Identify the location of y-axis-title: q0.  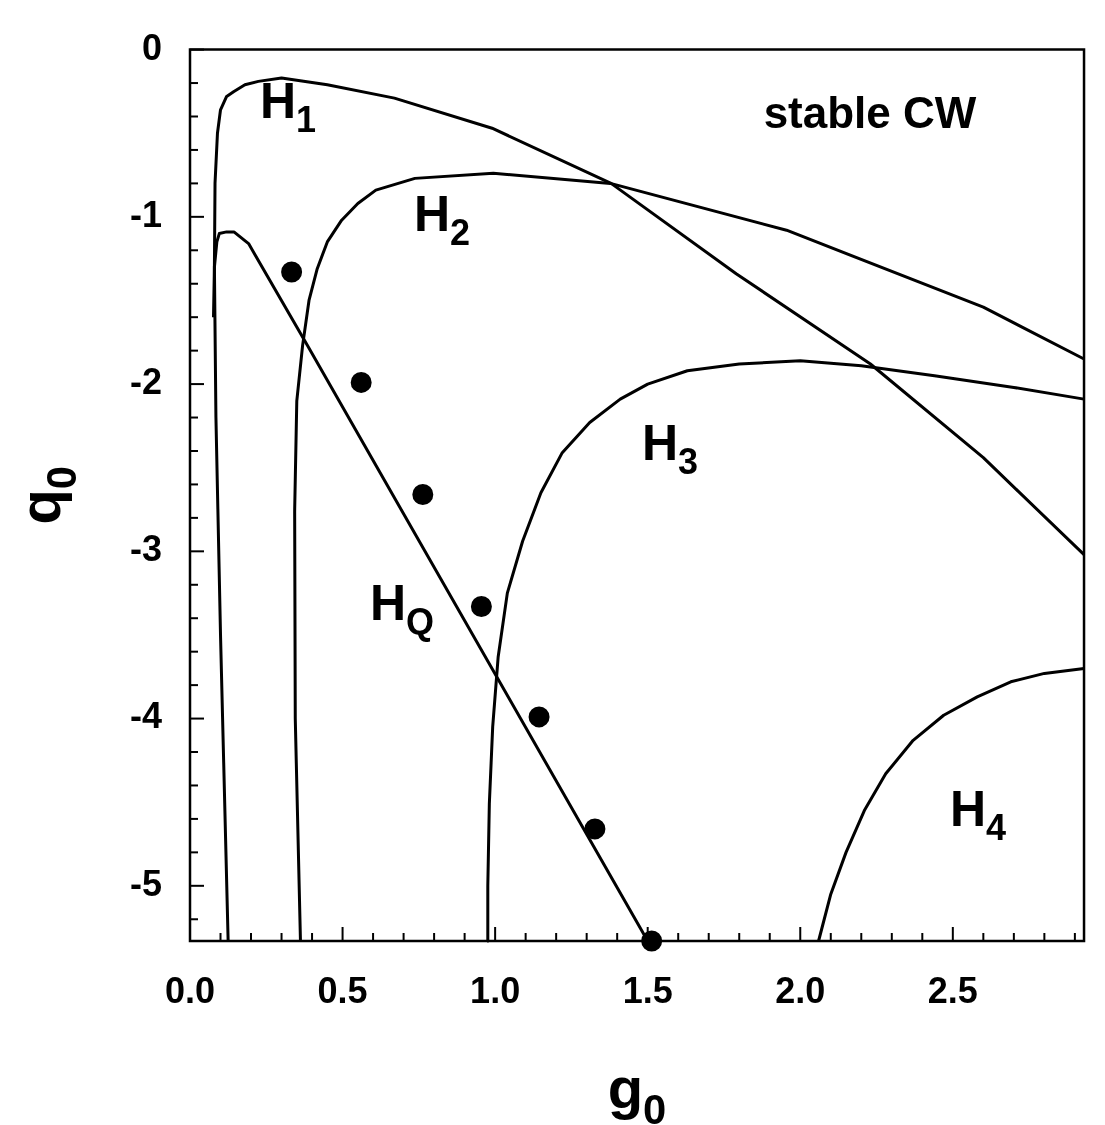
(46, 495).